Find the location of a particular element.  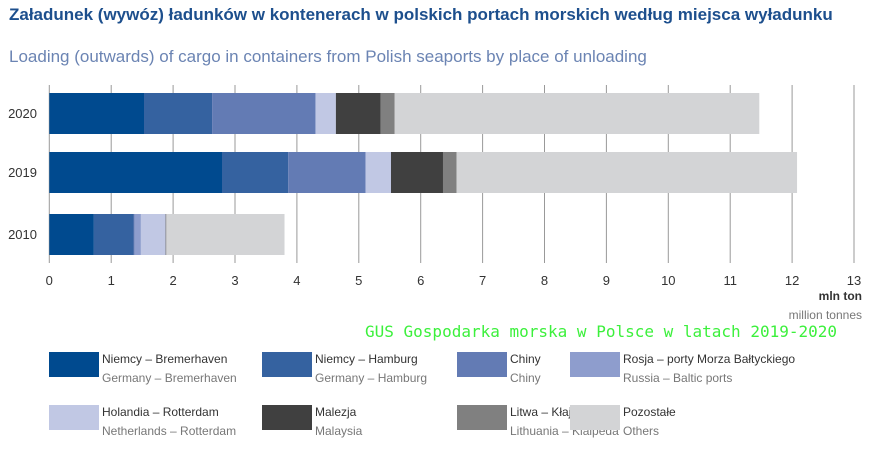

x-tick-label: 1 is located at coordinates (111, 280).